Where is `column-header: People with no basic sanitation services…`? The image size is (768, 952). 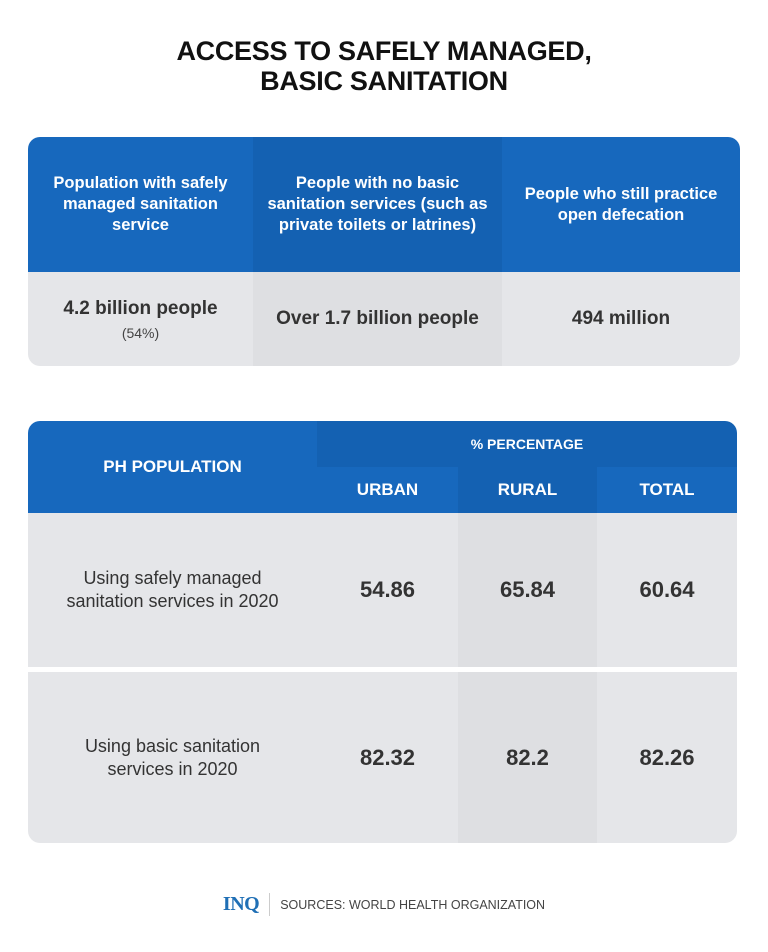 column-header: People with no basic sanitation services… is located at coordinates (377, 204).